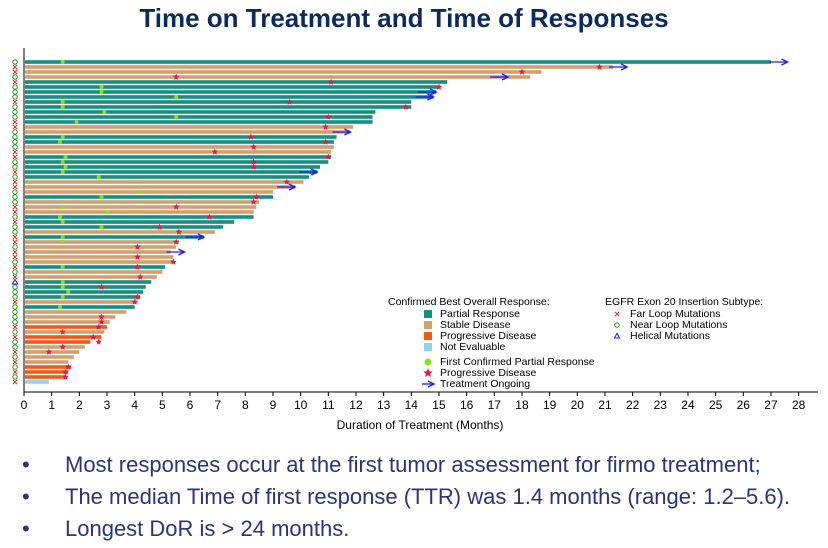 The image size is (828, 548). What do you see at coordinates (550, 405) in the screenshot?
I see `x-tick-label: 19` at bounding box center [550, 405].